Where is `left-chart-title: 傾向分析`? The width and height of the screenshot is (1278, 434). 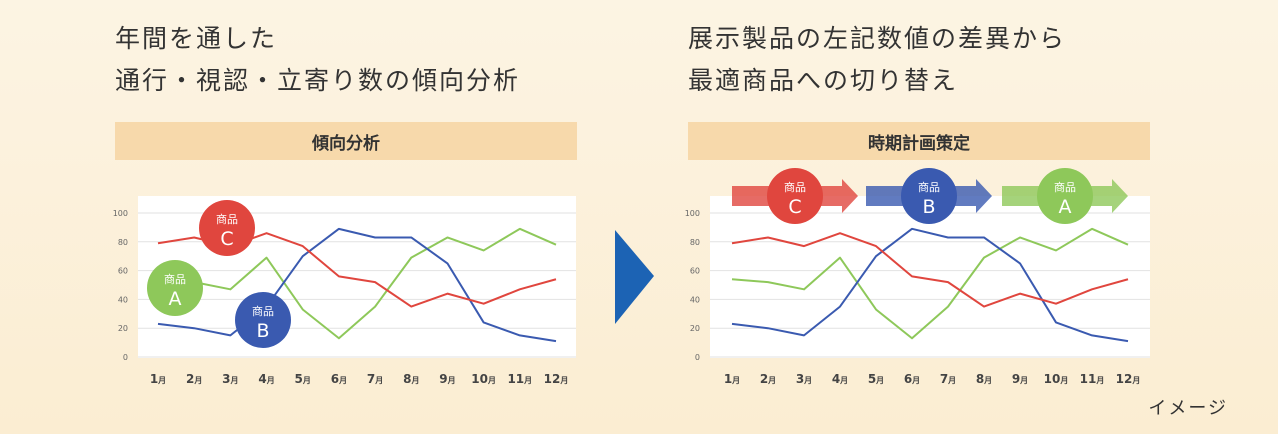 left-chart-title: 傾向分析 is located at coordinates (346, 143).